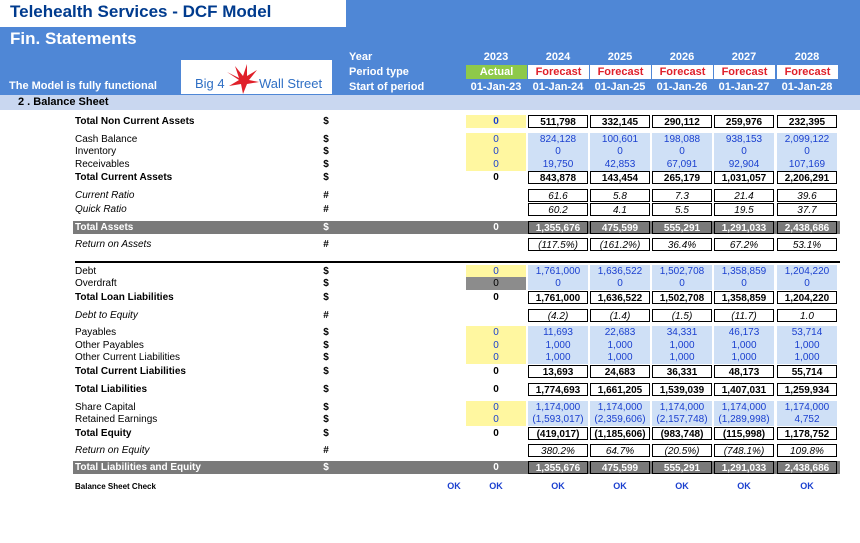 Image resolution: width=860 pixels, height=543 pixels. Describe the element at coordinates (807, 433) in the screenshot. I see `value-cell: 1,178,752` at that location.